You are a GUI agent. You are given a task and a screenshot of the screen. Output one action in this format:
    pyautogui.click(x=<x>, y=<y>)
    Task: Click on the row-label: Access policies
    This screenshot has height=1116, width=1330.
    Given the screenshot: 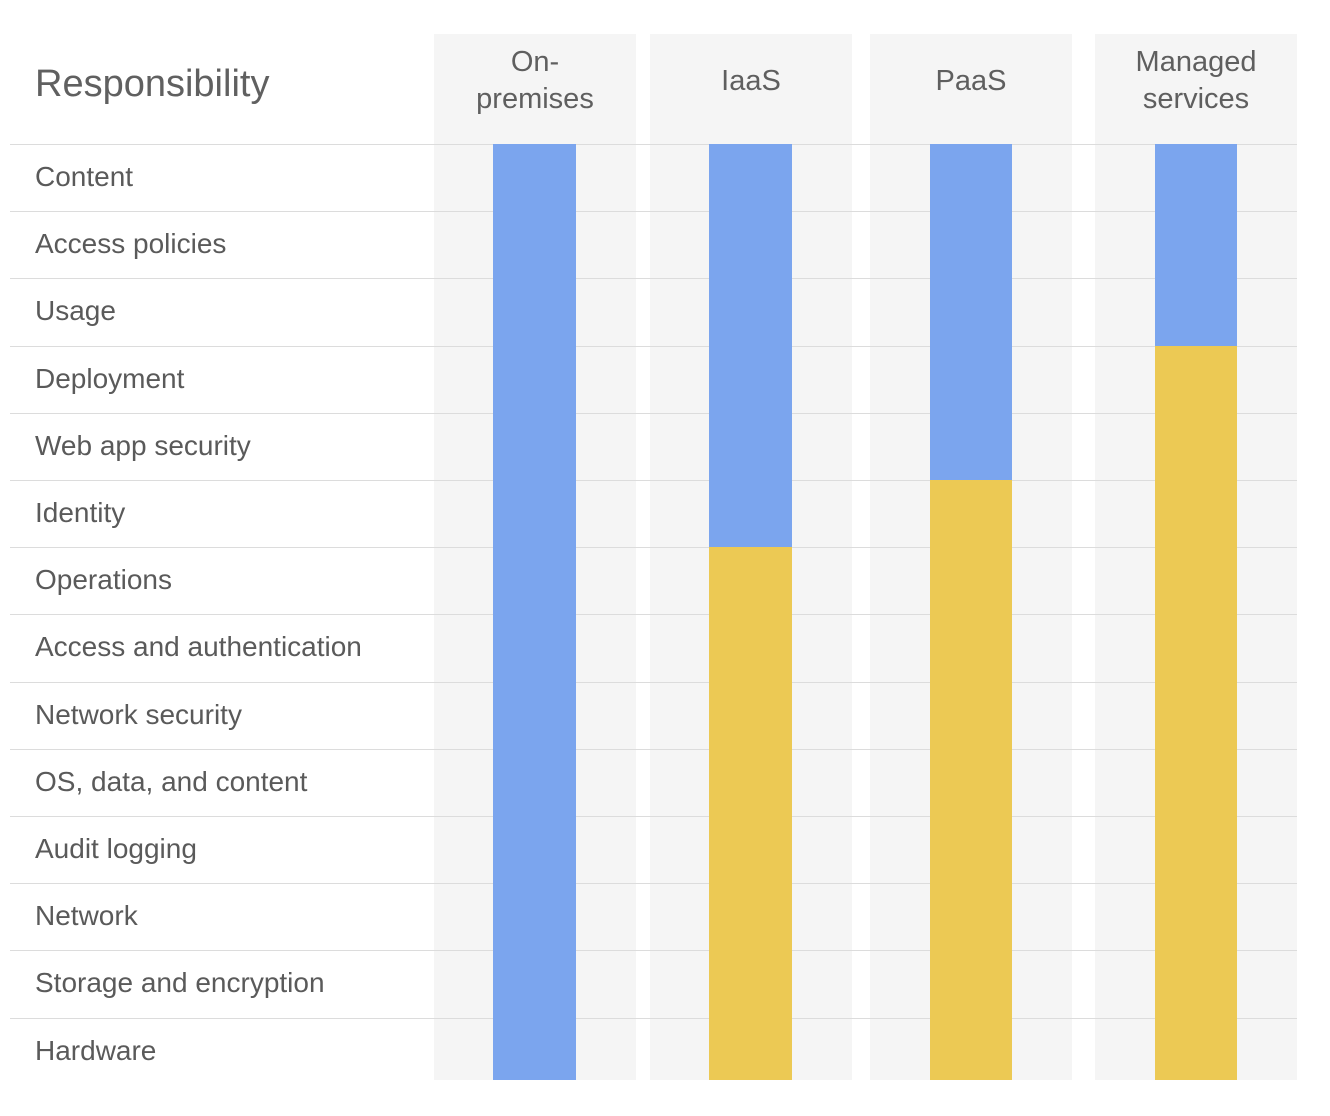 What is the action you would take?
    pyautogui.click(x=131, y=244)
    